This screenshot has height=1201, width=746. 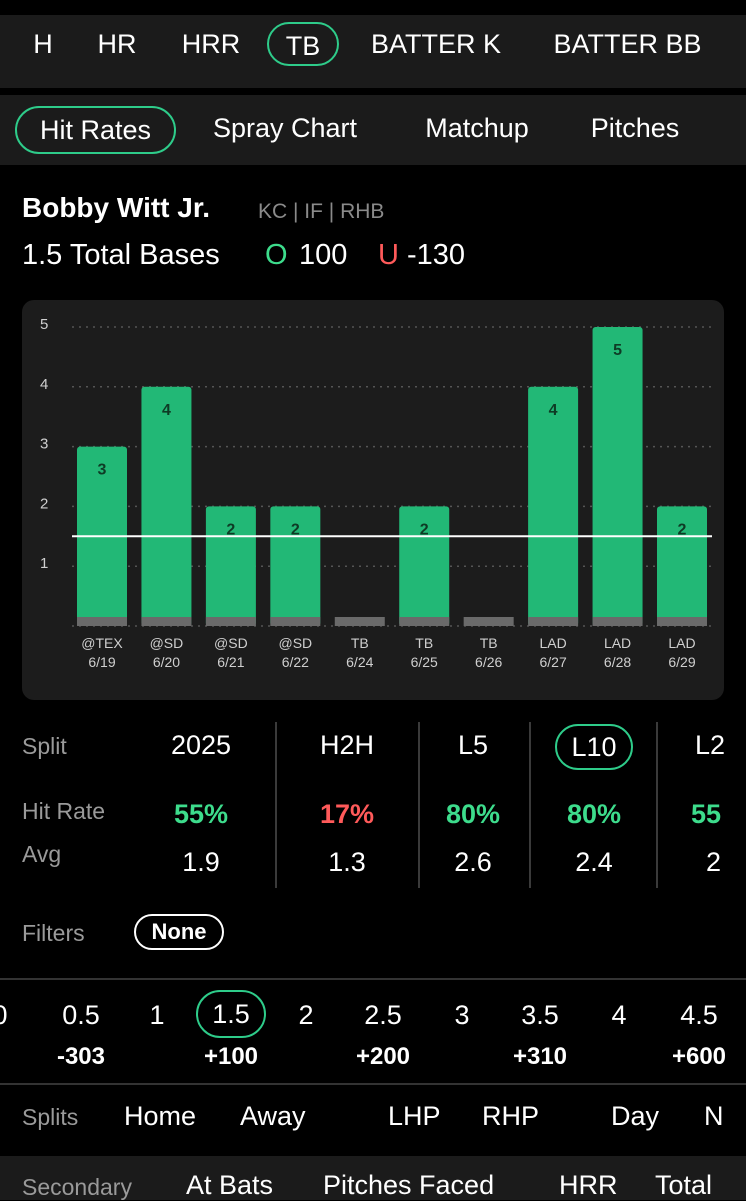 What do you see at coordinates (383, 1056) in the screenshot?
I see `line-odds: +200` at bounding box center [383, 1056].